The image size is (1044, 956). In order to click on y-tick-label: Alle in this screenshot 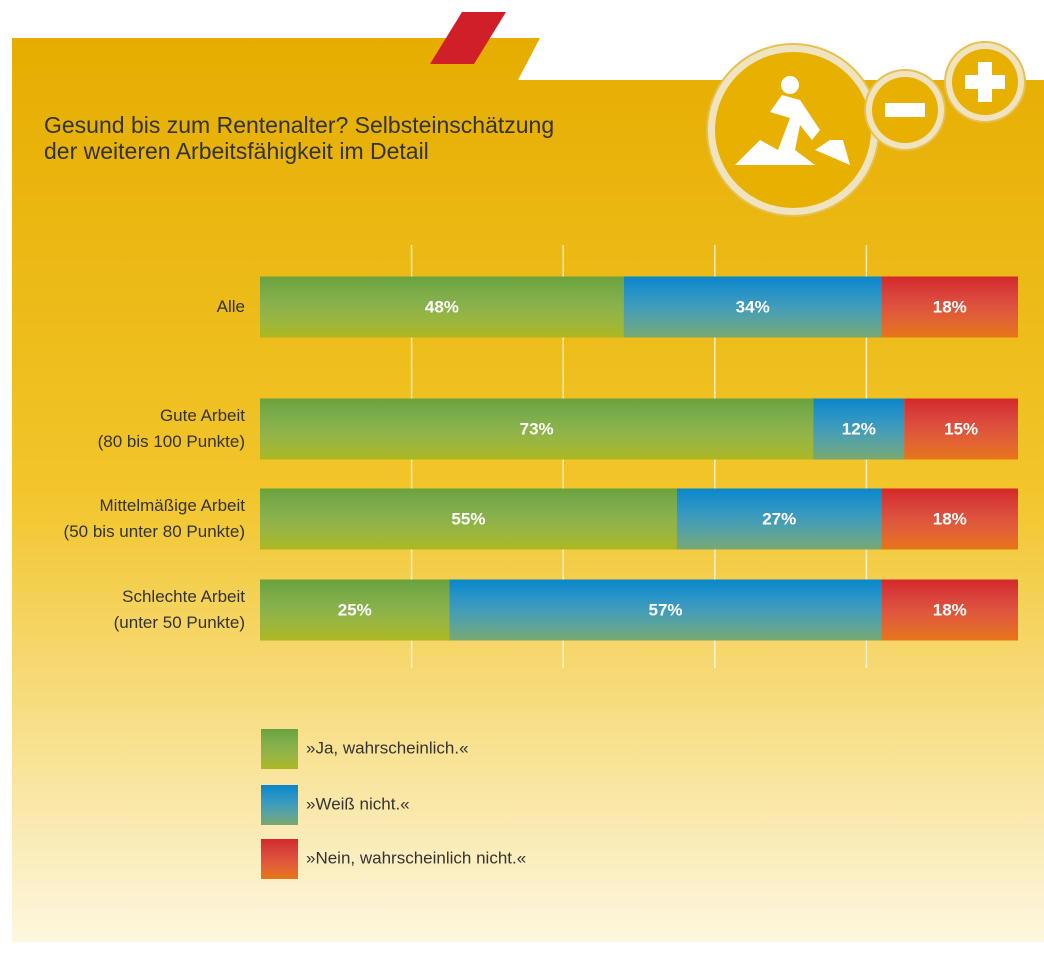, I will do `click(230, 306)`.